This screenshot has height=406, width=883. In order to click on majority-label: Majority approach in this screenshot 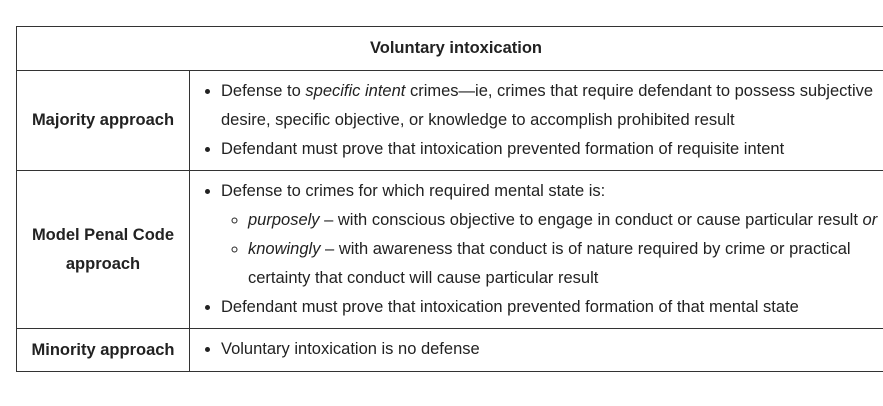, I will do `click(103, 120)`.